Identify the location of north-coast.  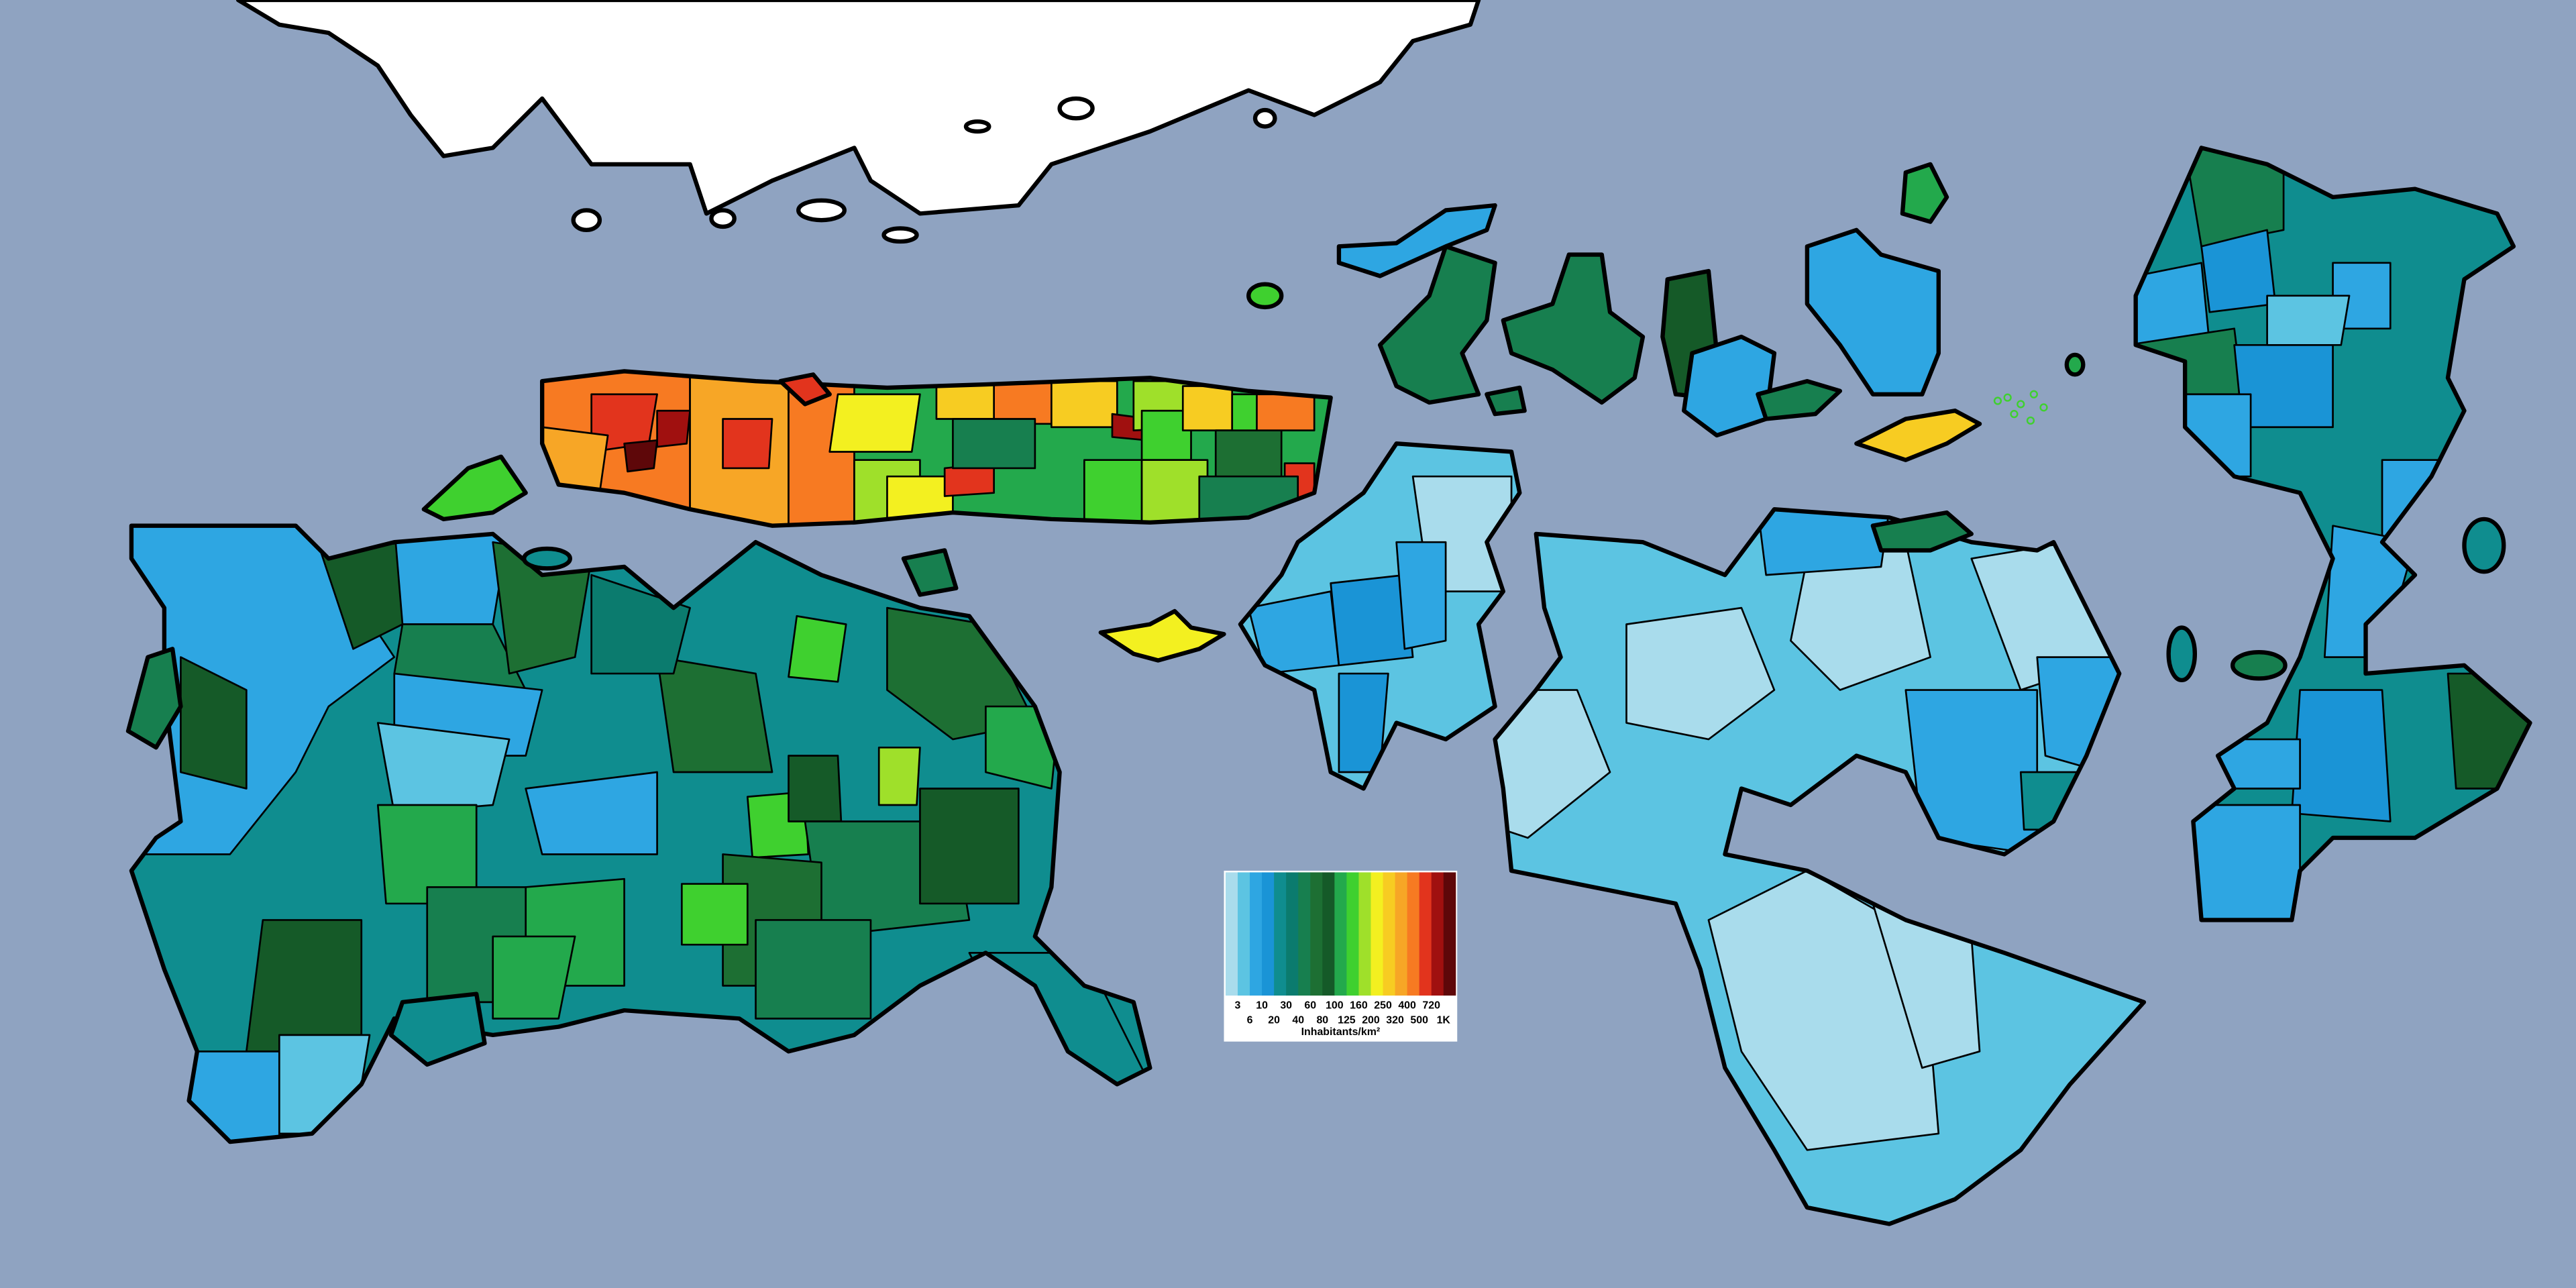
(936, 448).